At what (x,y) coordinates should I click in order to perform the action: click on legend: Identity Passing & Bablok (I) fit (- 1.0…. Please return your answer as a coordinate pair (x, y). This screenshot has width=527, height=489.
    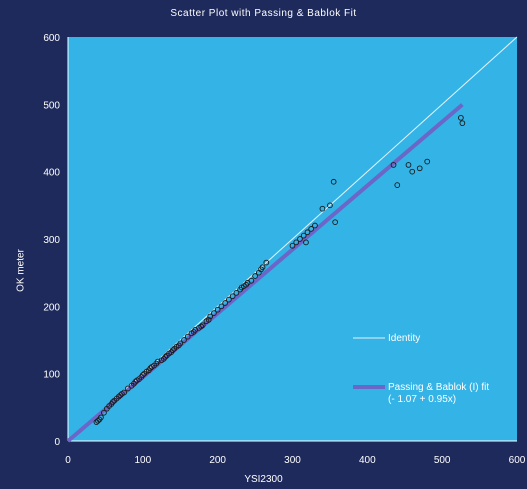
    Looking at the image, I should click on (421, 369).